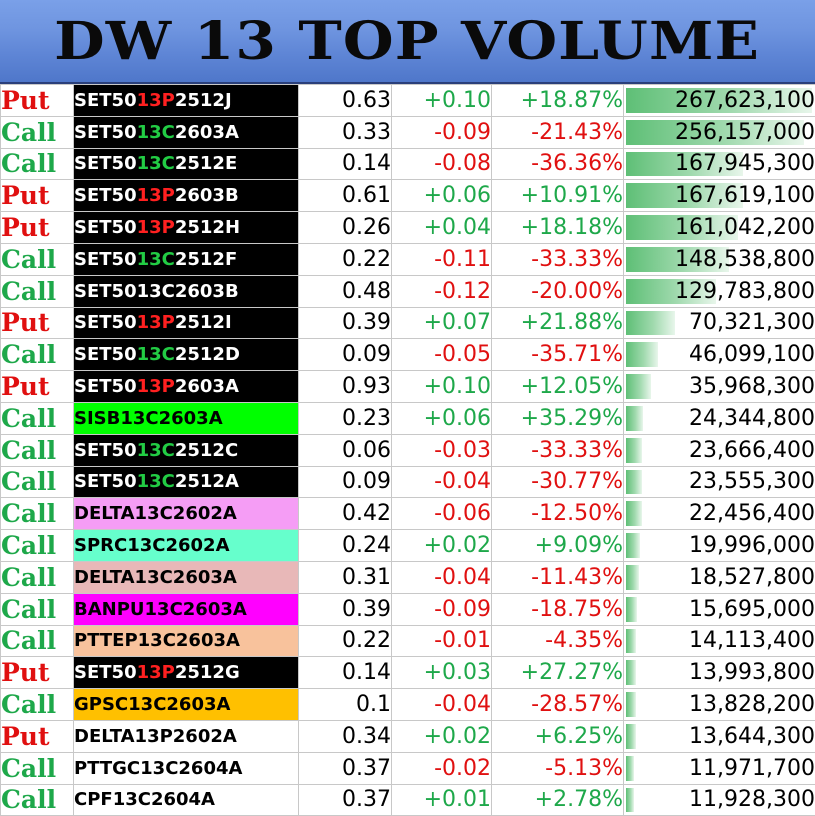 Image resolution: width=815 pixels, height=816 pixels. I want to click on header-banner: DW 13 TOP VOLUME, so click(407, 42).